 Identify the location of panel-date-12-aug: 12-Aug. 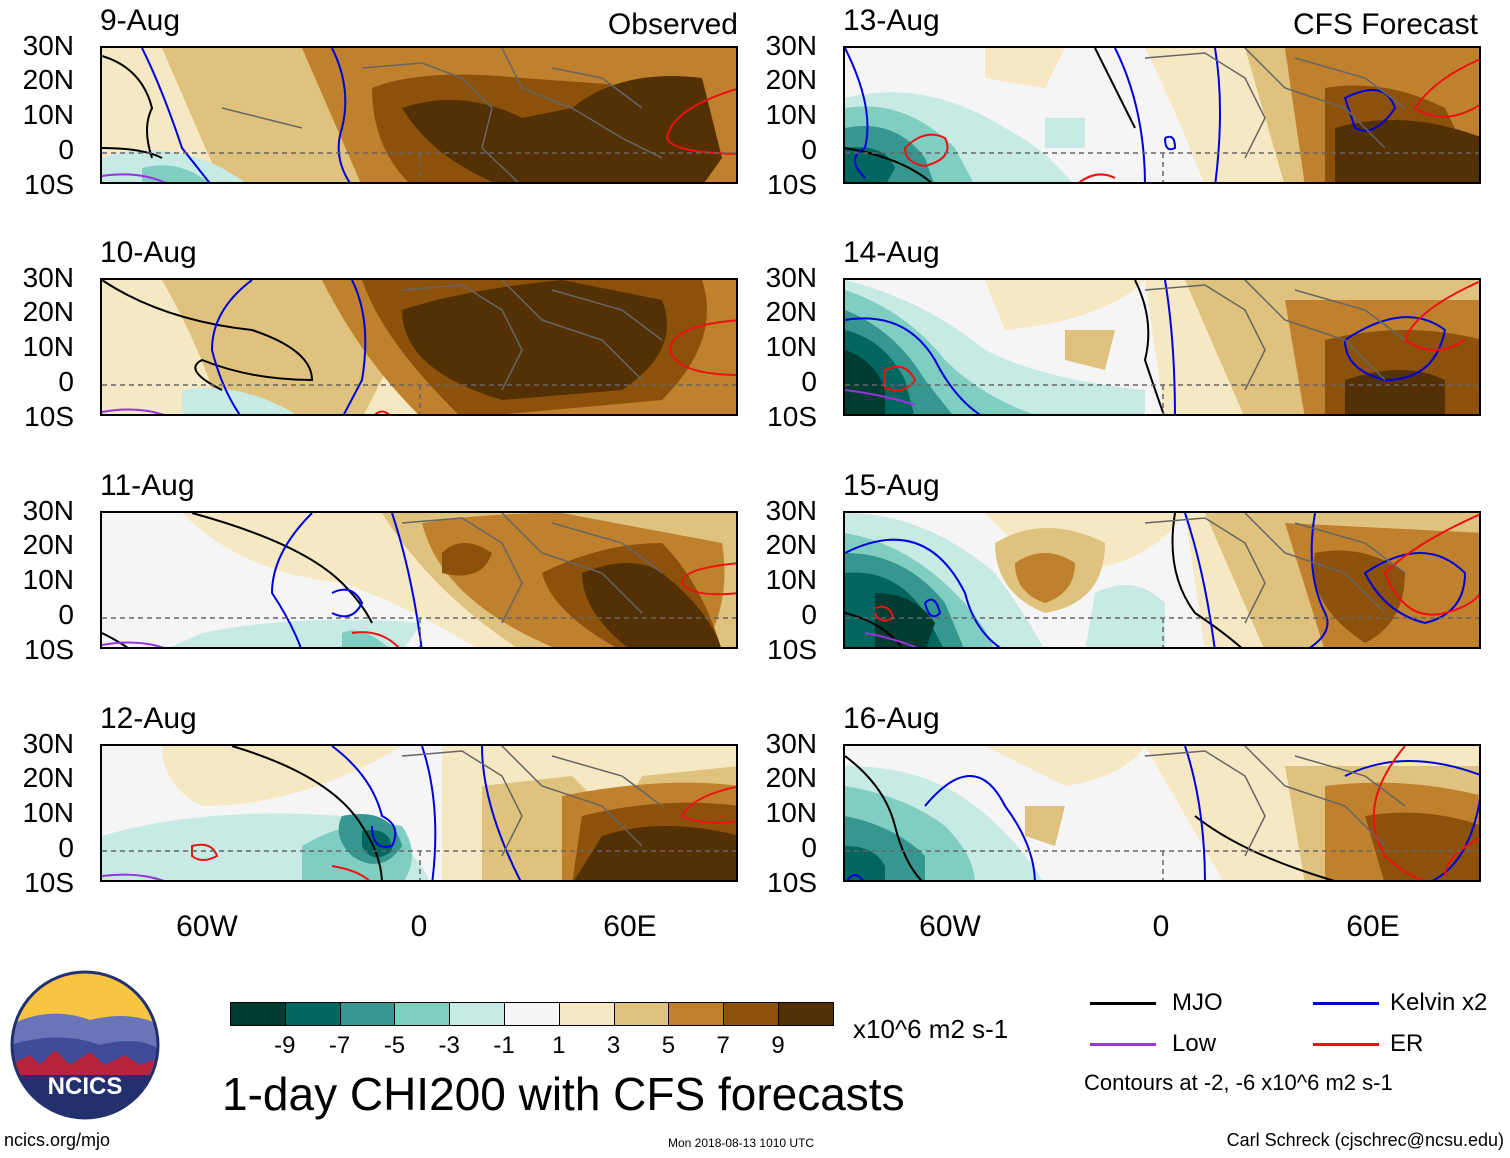
(148, 718).